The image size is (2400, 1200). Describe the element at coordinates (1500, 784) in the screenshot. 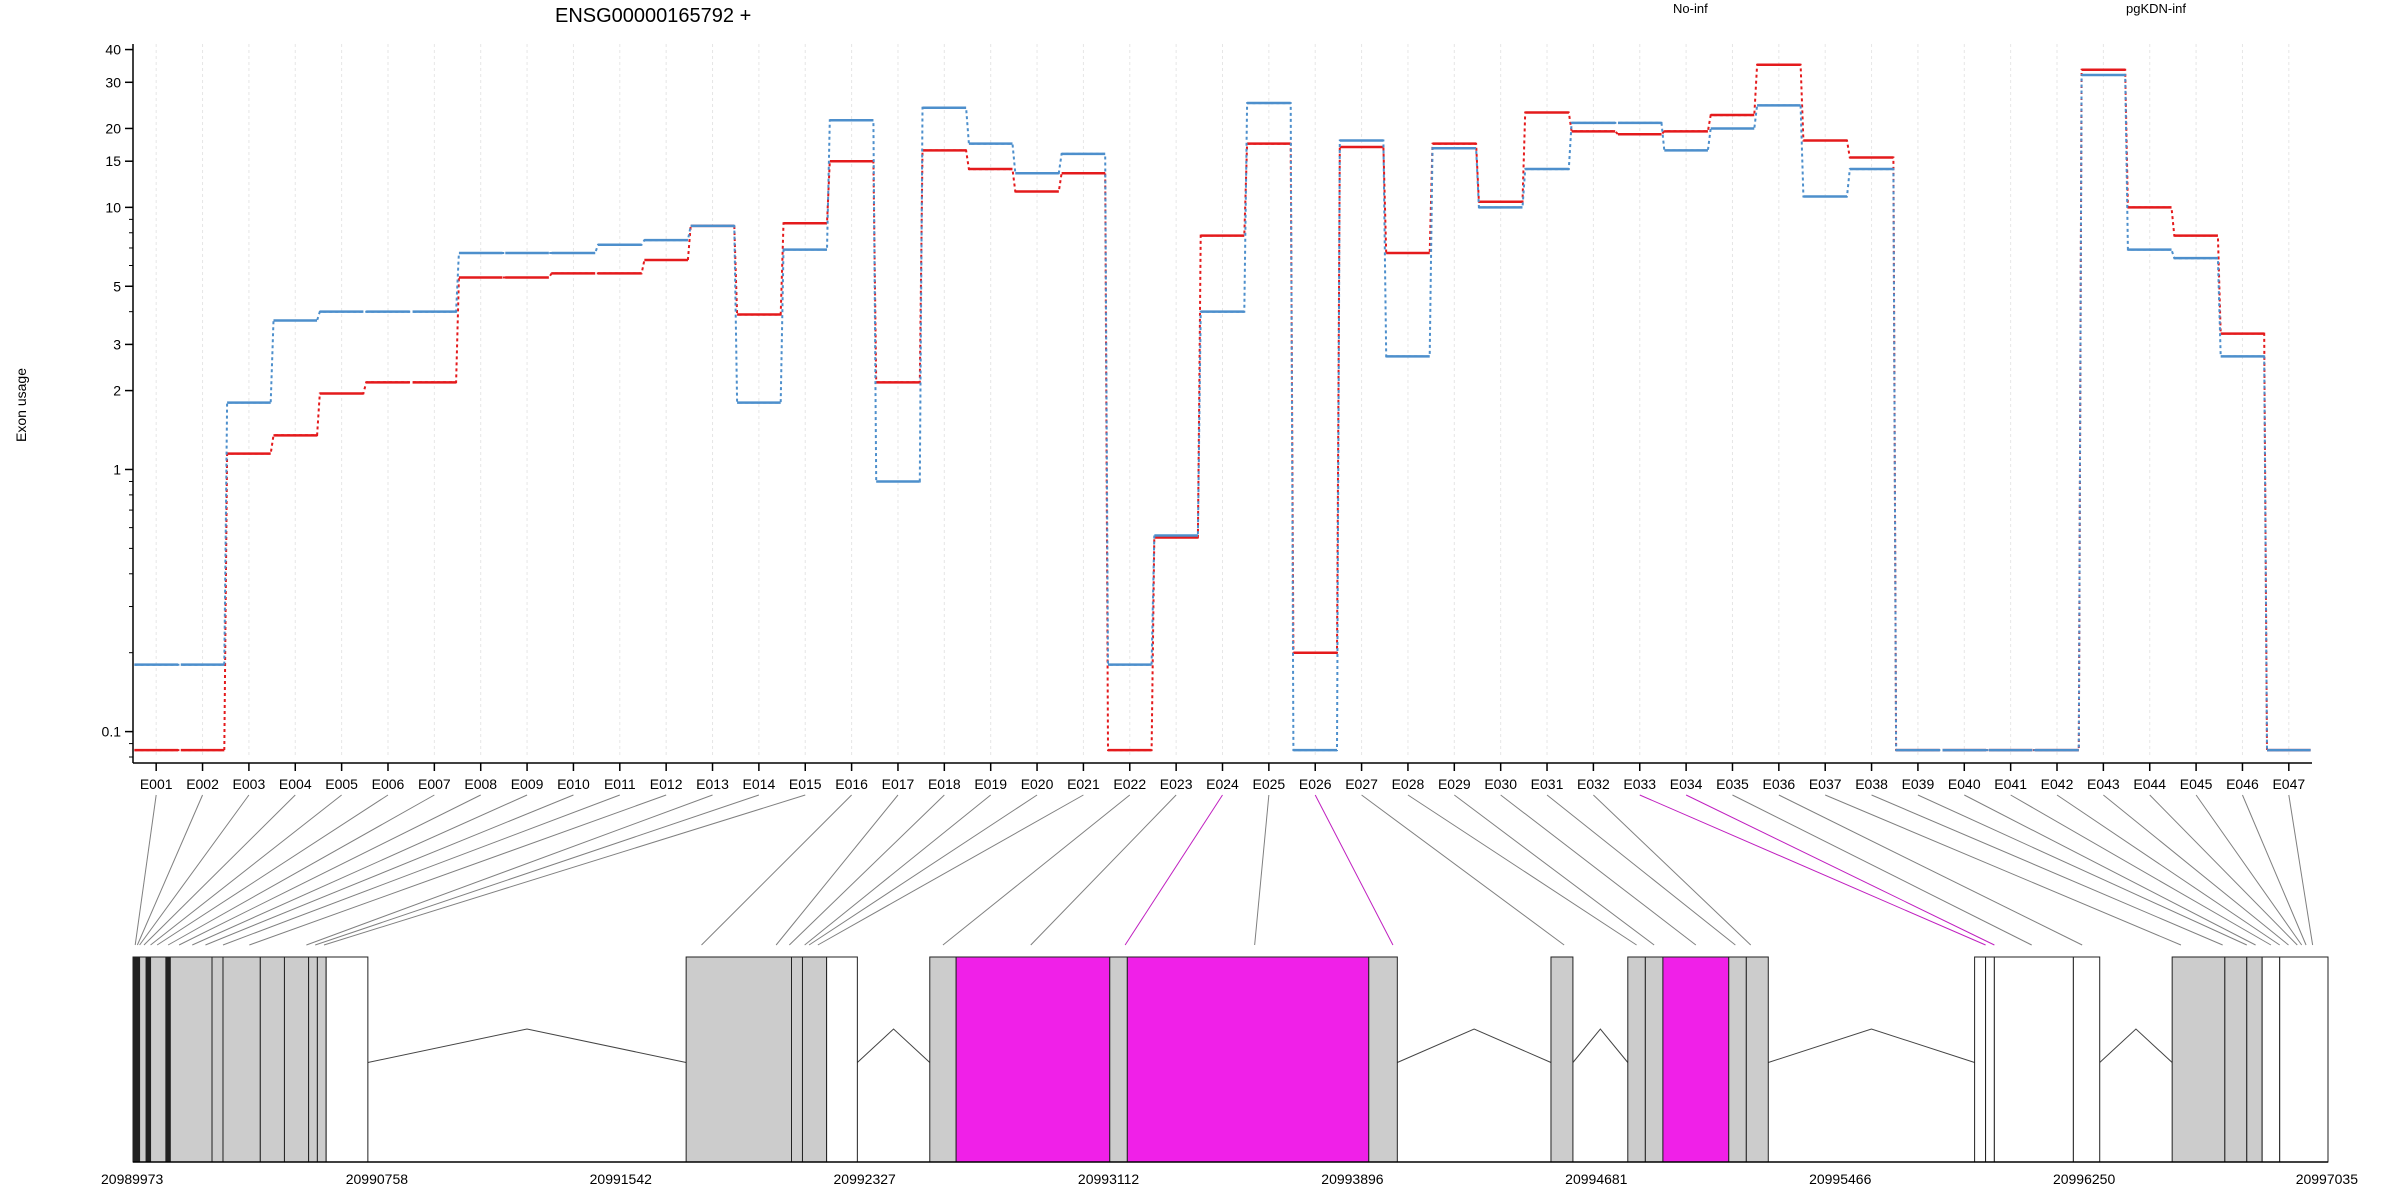

I see `x-tick-label: E030` at that location.